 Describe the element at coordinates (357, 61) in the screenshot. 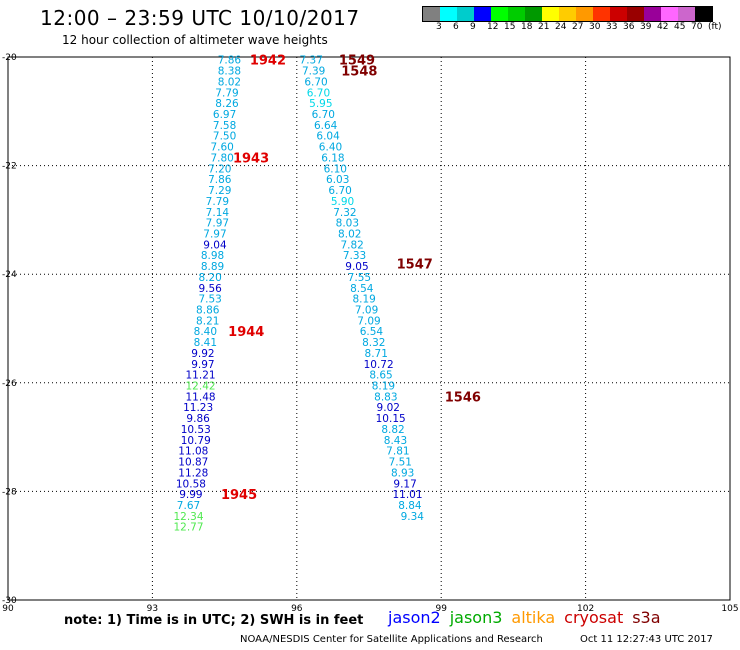

I see `pass-time-label: 1549` at that location.